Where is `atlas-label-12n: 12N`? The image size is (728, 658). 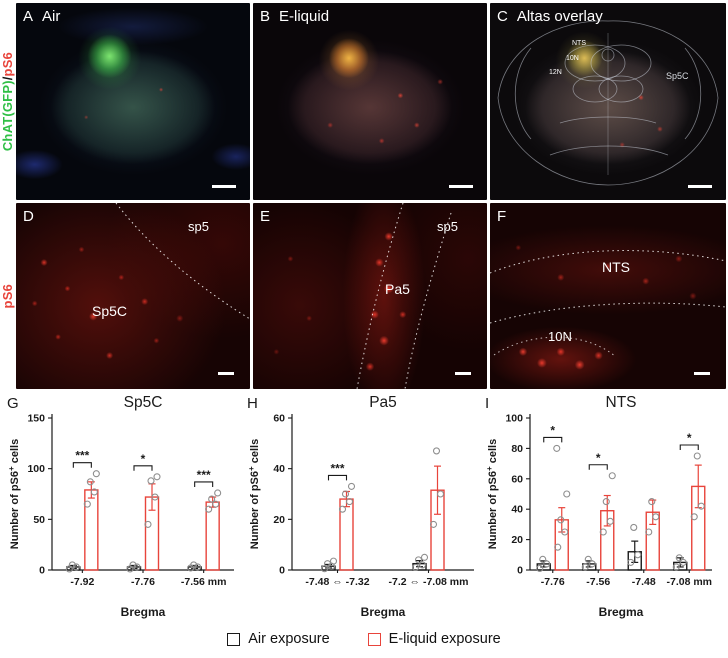 atlas-label-12n: 12N is located at coordinates (555, 72).